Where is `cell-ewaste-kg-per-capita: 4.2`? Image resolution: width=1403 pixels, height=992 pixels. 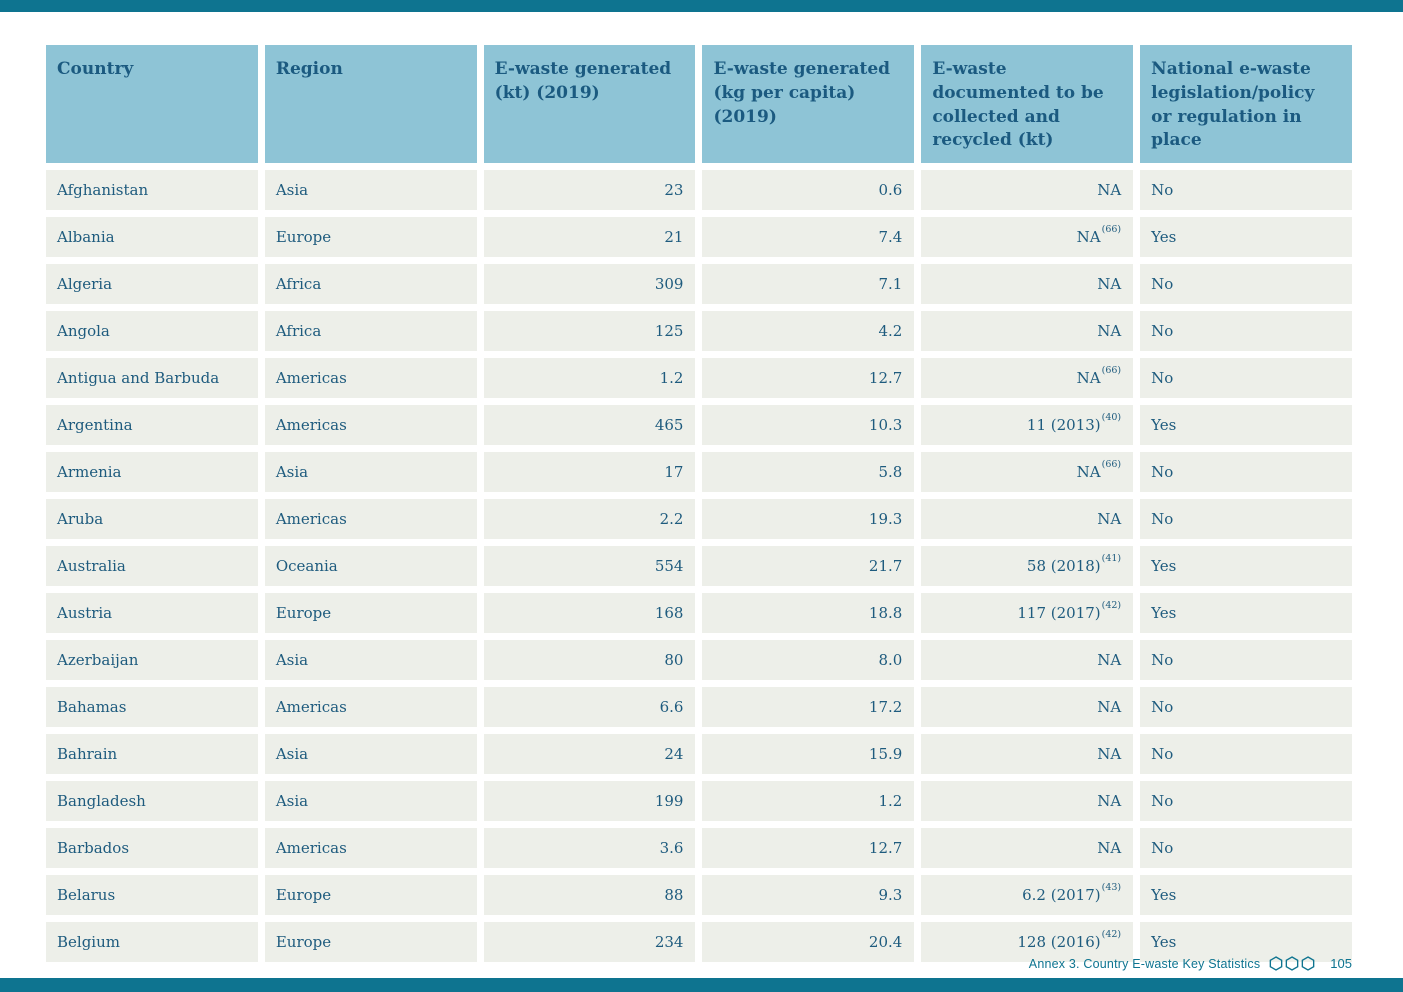 cell-ewaste-kg-per-capita: 4.2 is located at coordinates (808, 331).